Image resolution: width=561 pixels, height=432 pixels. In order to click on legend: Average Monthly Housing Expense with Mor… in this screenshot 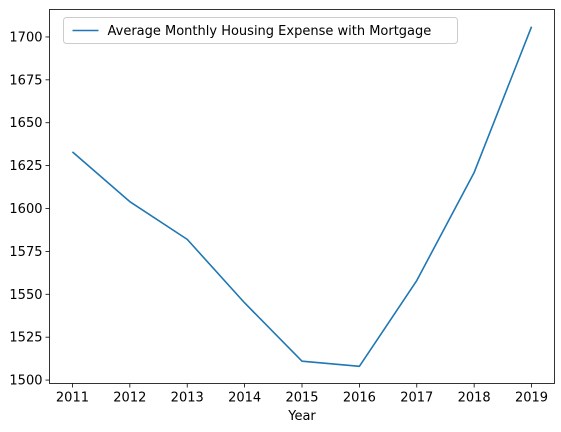, I will do `click(260, 30)`.